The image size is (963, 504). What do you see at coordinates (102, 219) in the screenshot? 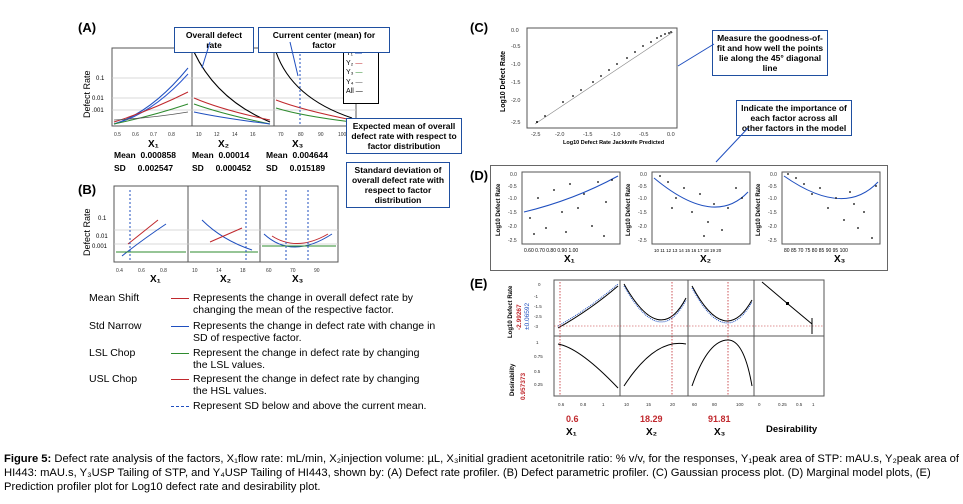
I see `b-ytick-1: 0.1` at bounding box center [102, 219].